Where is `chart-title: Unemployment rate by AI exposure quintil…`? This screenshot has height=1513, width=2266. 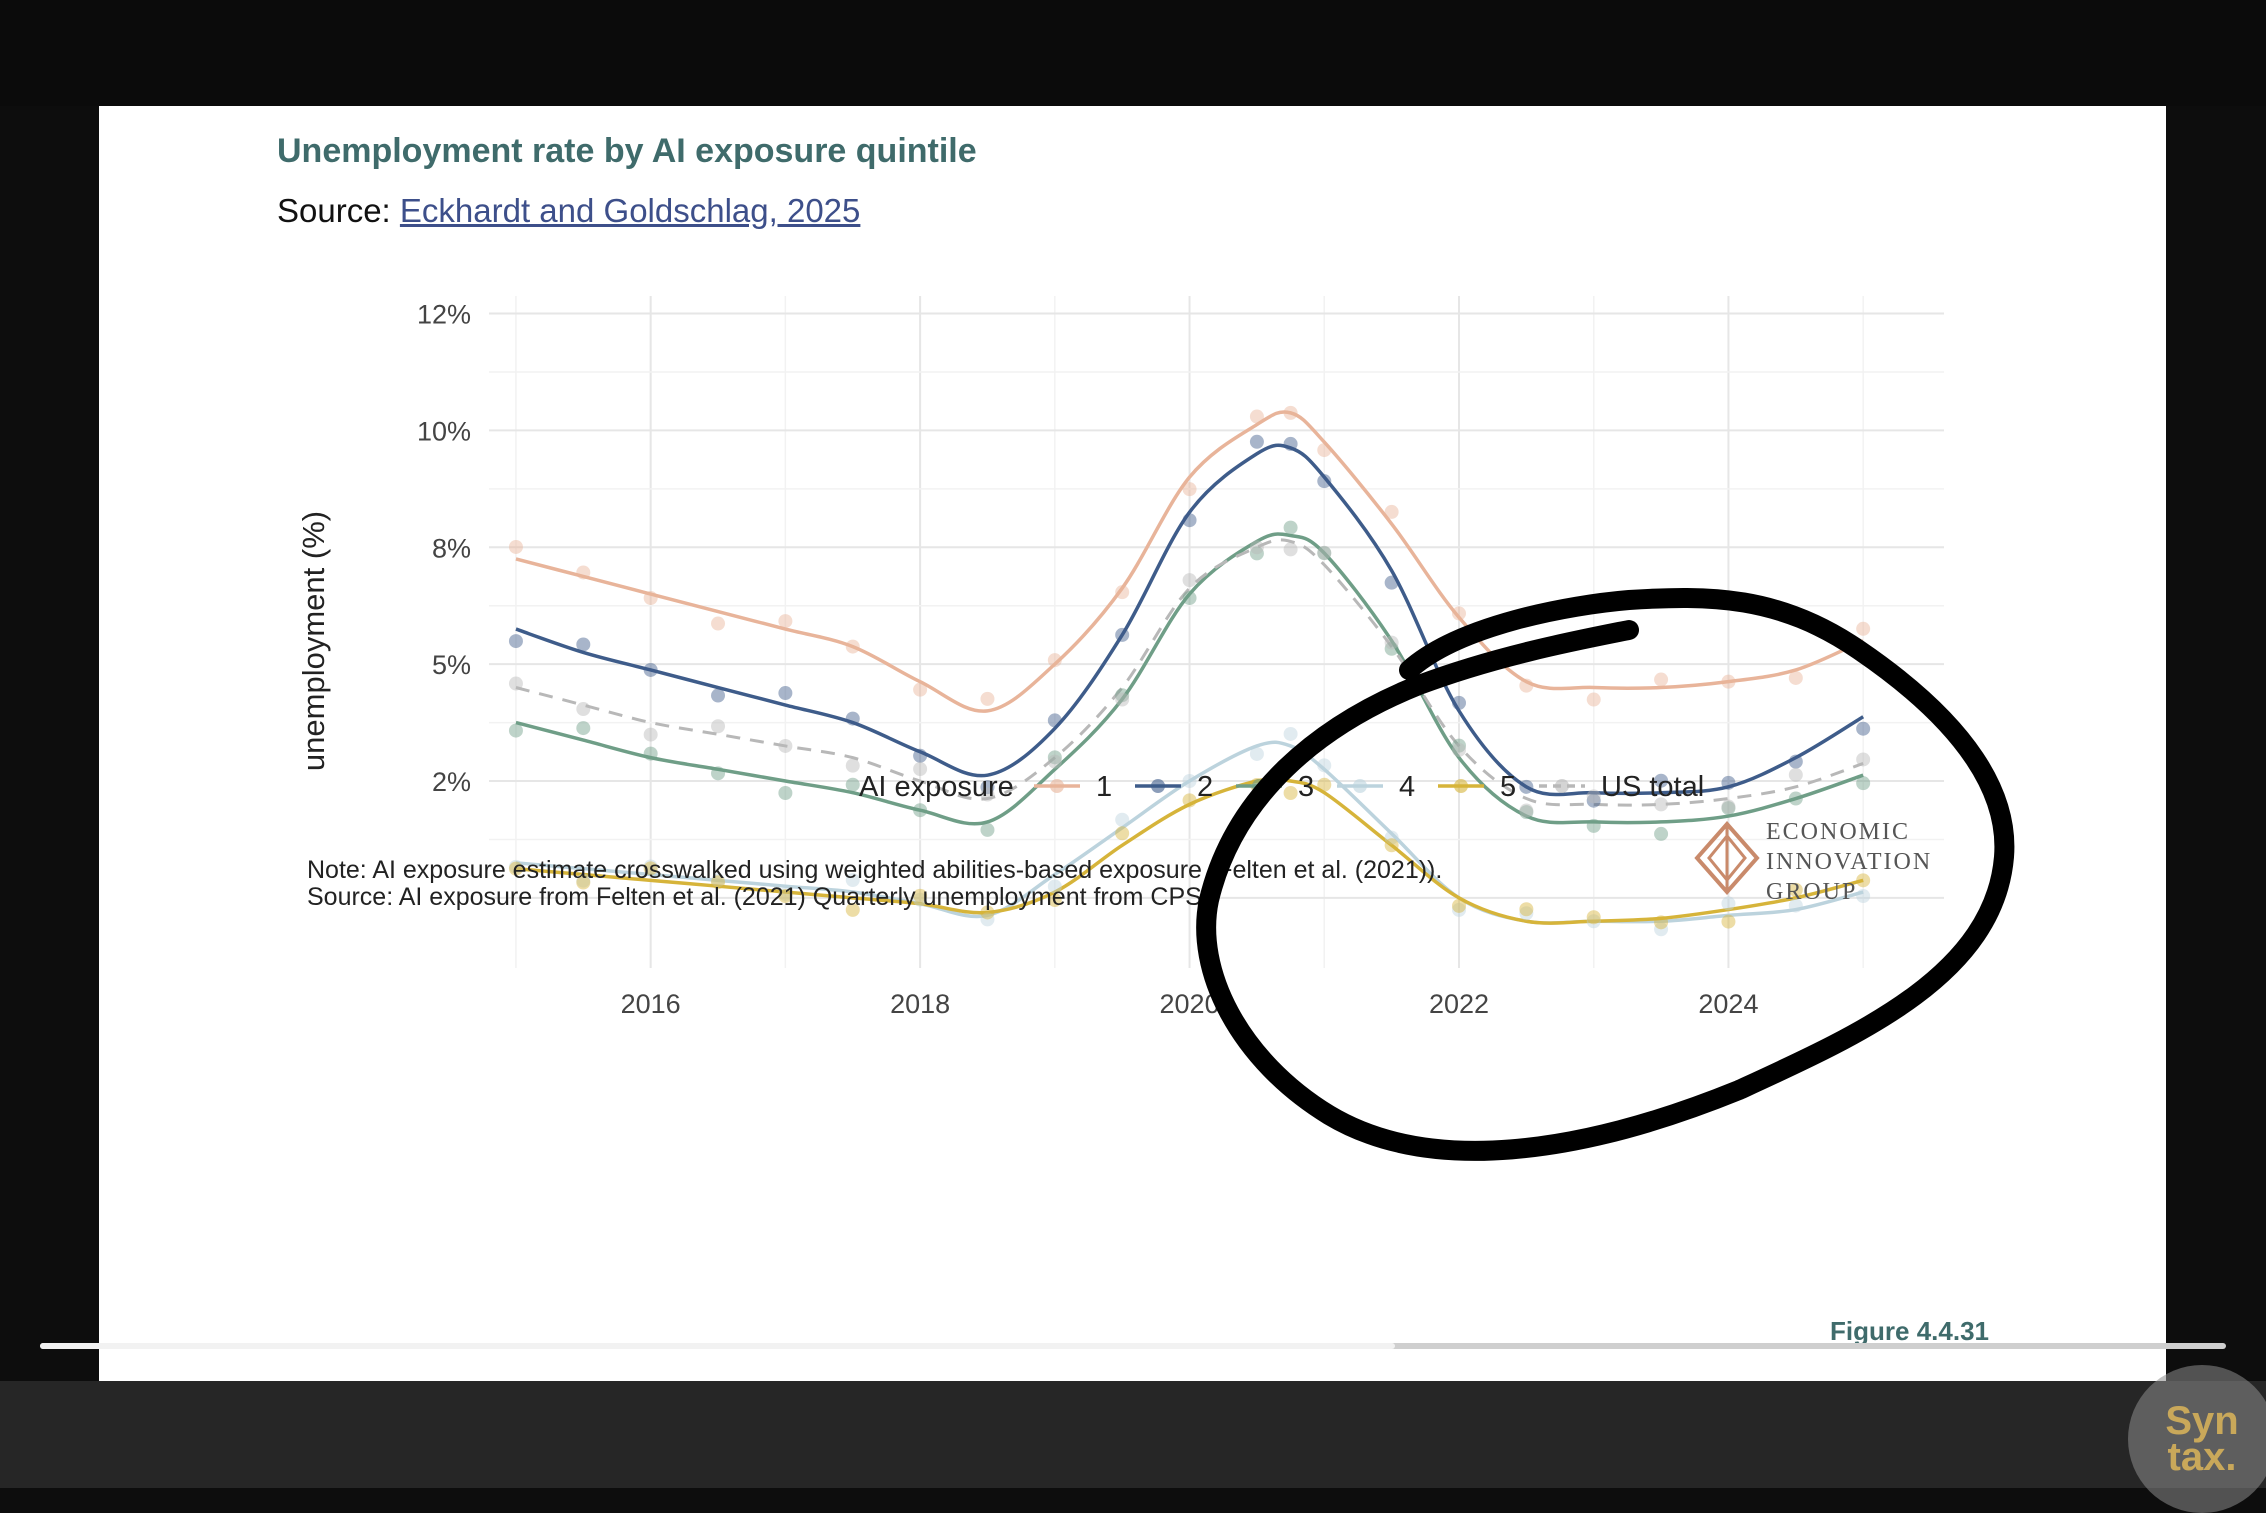
chart-title: Unemployment rate by AI exposure quintil… is located at coordinates (627, 151).